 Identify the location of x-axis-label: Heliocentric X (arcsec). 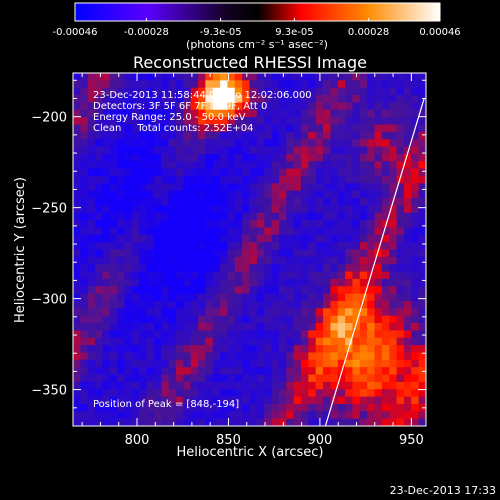
(250, 452).